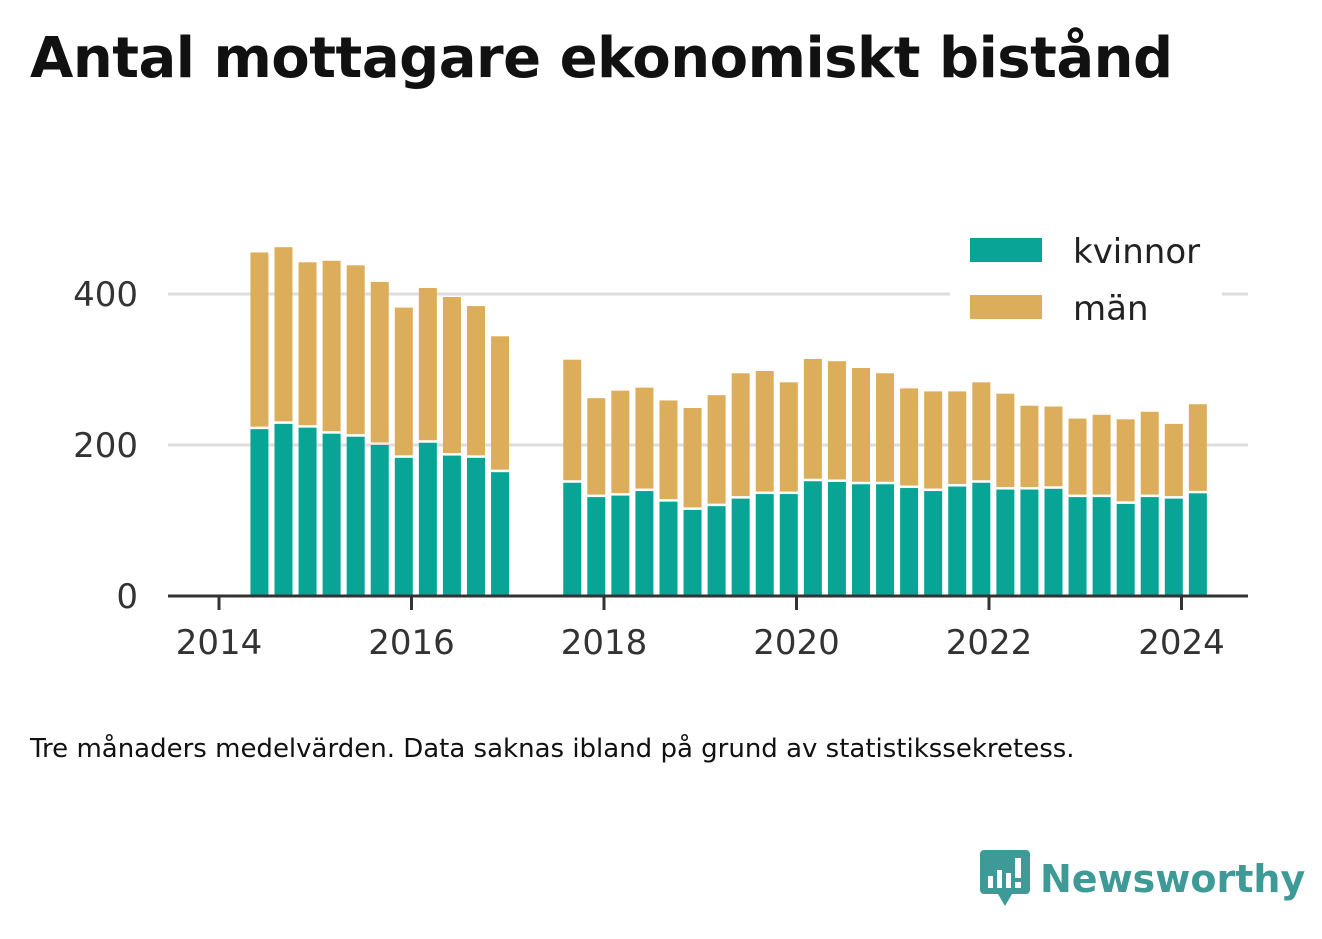 The image size is (1322, 939). Describe the element at coordinates (1136, 252) in the screenshot. I see `legend-label-kvinnor: kvinnor` at that location.